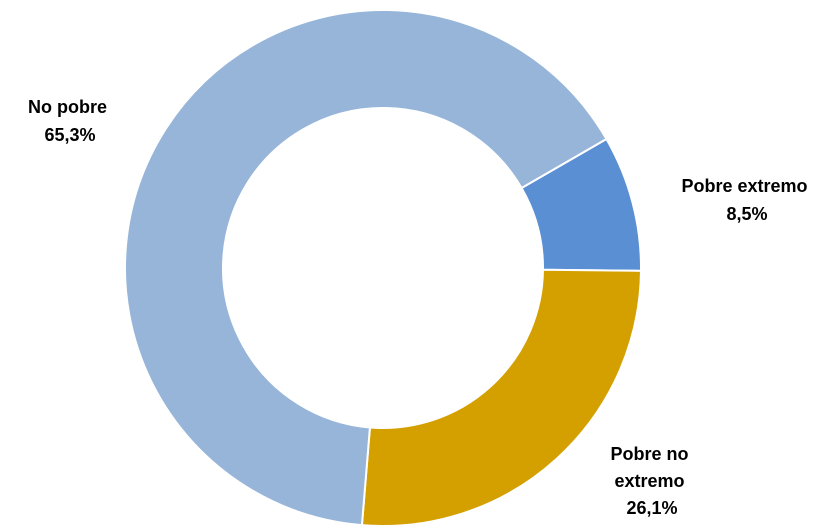 The image size is (833, 527). I want to click on slice-label-line: No pobre, so click(67, 107).